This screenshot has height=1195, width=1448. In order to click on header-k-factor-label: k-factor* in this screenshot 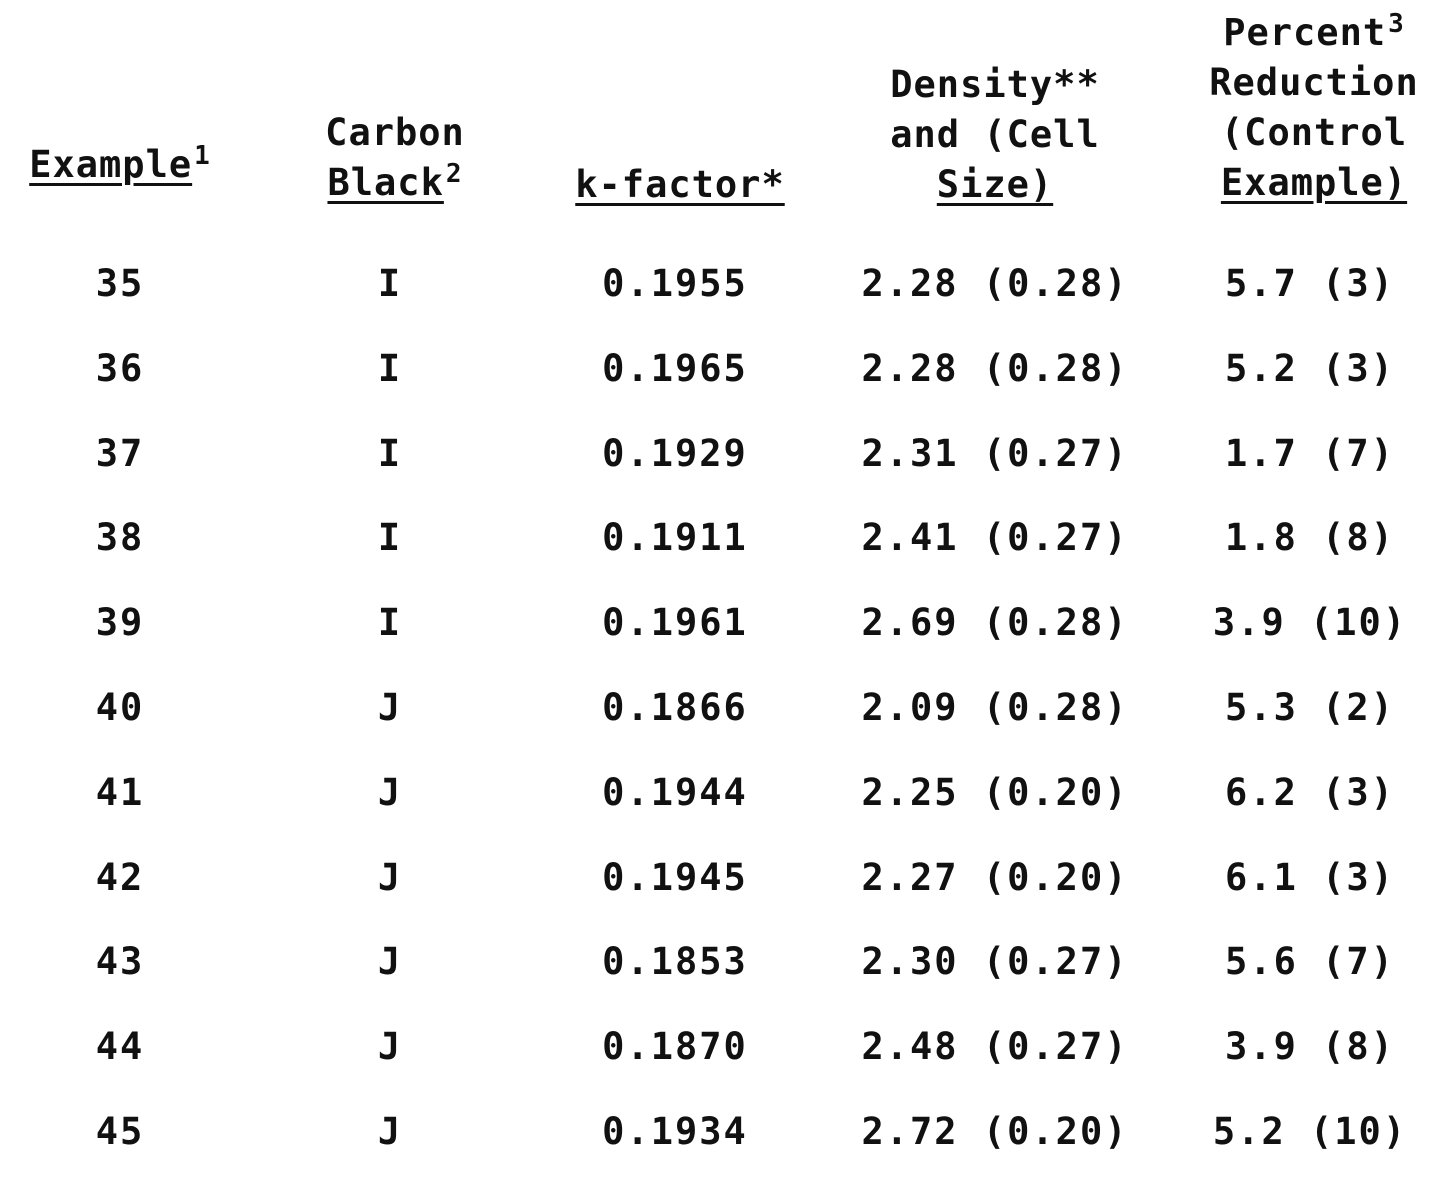, I will do `click(680, 184)`.